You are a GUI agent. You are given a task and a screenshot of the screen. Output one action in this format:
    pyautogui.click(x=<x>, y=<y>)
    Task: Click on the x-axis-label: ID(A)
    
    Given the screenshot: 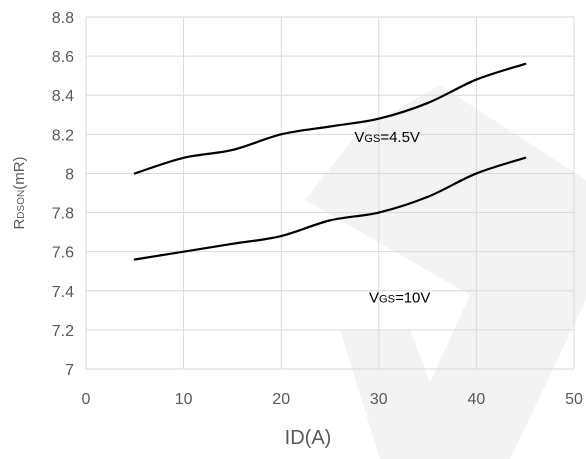 What is the action you would take?
    pyautogui.click(x=308, y=438)
    